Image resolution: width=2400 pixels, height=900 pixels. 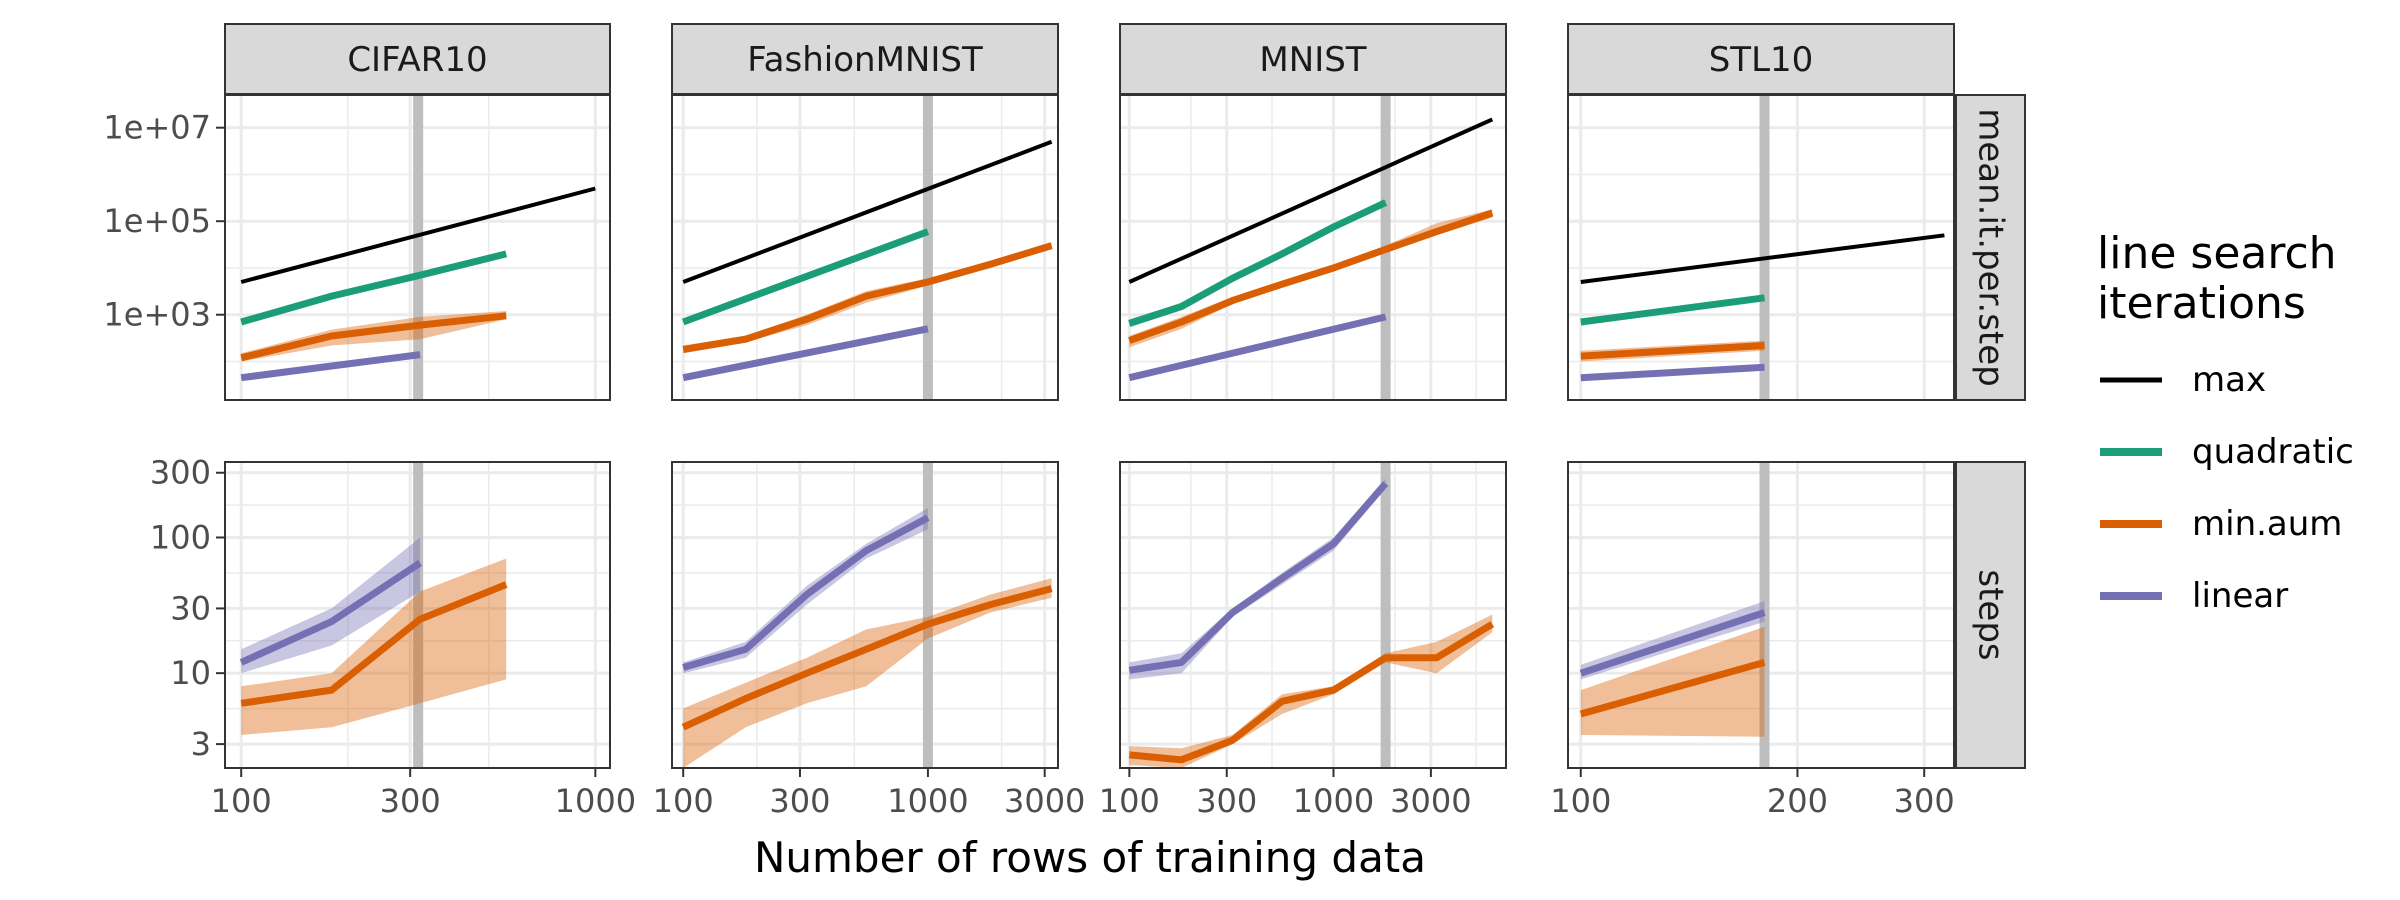 I want to click on panel-stl10-mean-it-per-step, so click(x=1761, y=247).